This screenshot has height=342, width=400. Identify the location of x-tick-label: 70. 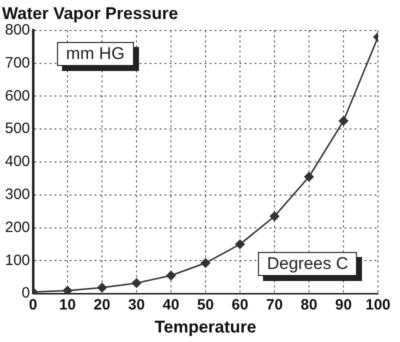
(274, 305).